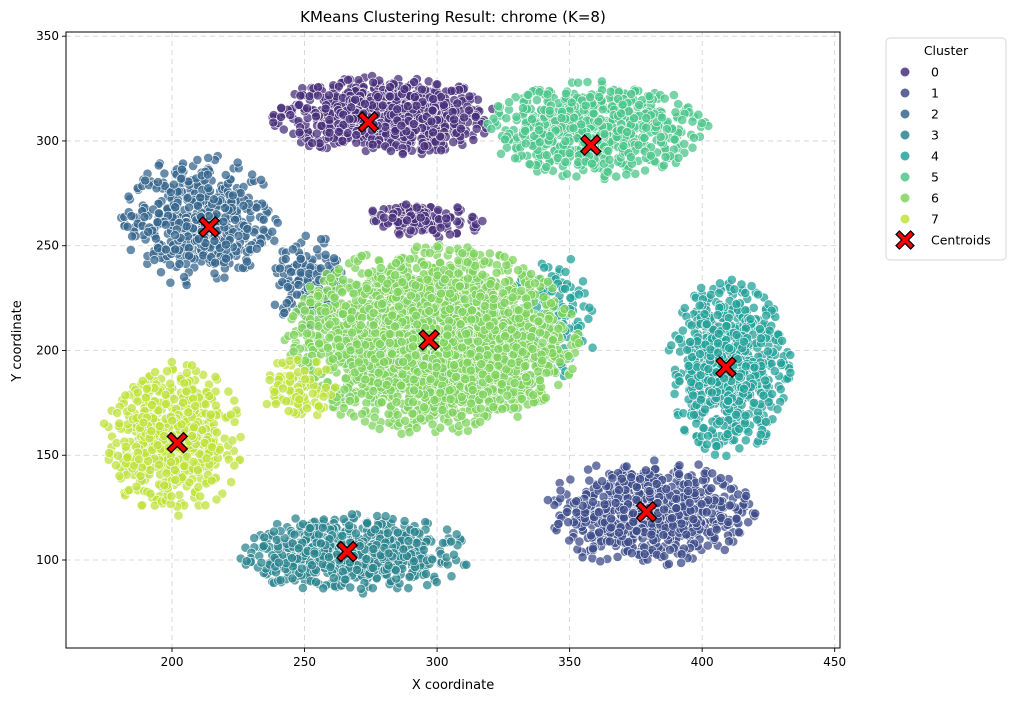 The height and width of the screenshot is (705, 1012). Describe the element at coordinates (453, 685) in the screenshot. I see `x-axis-label: X coordinate` at that location.